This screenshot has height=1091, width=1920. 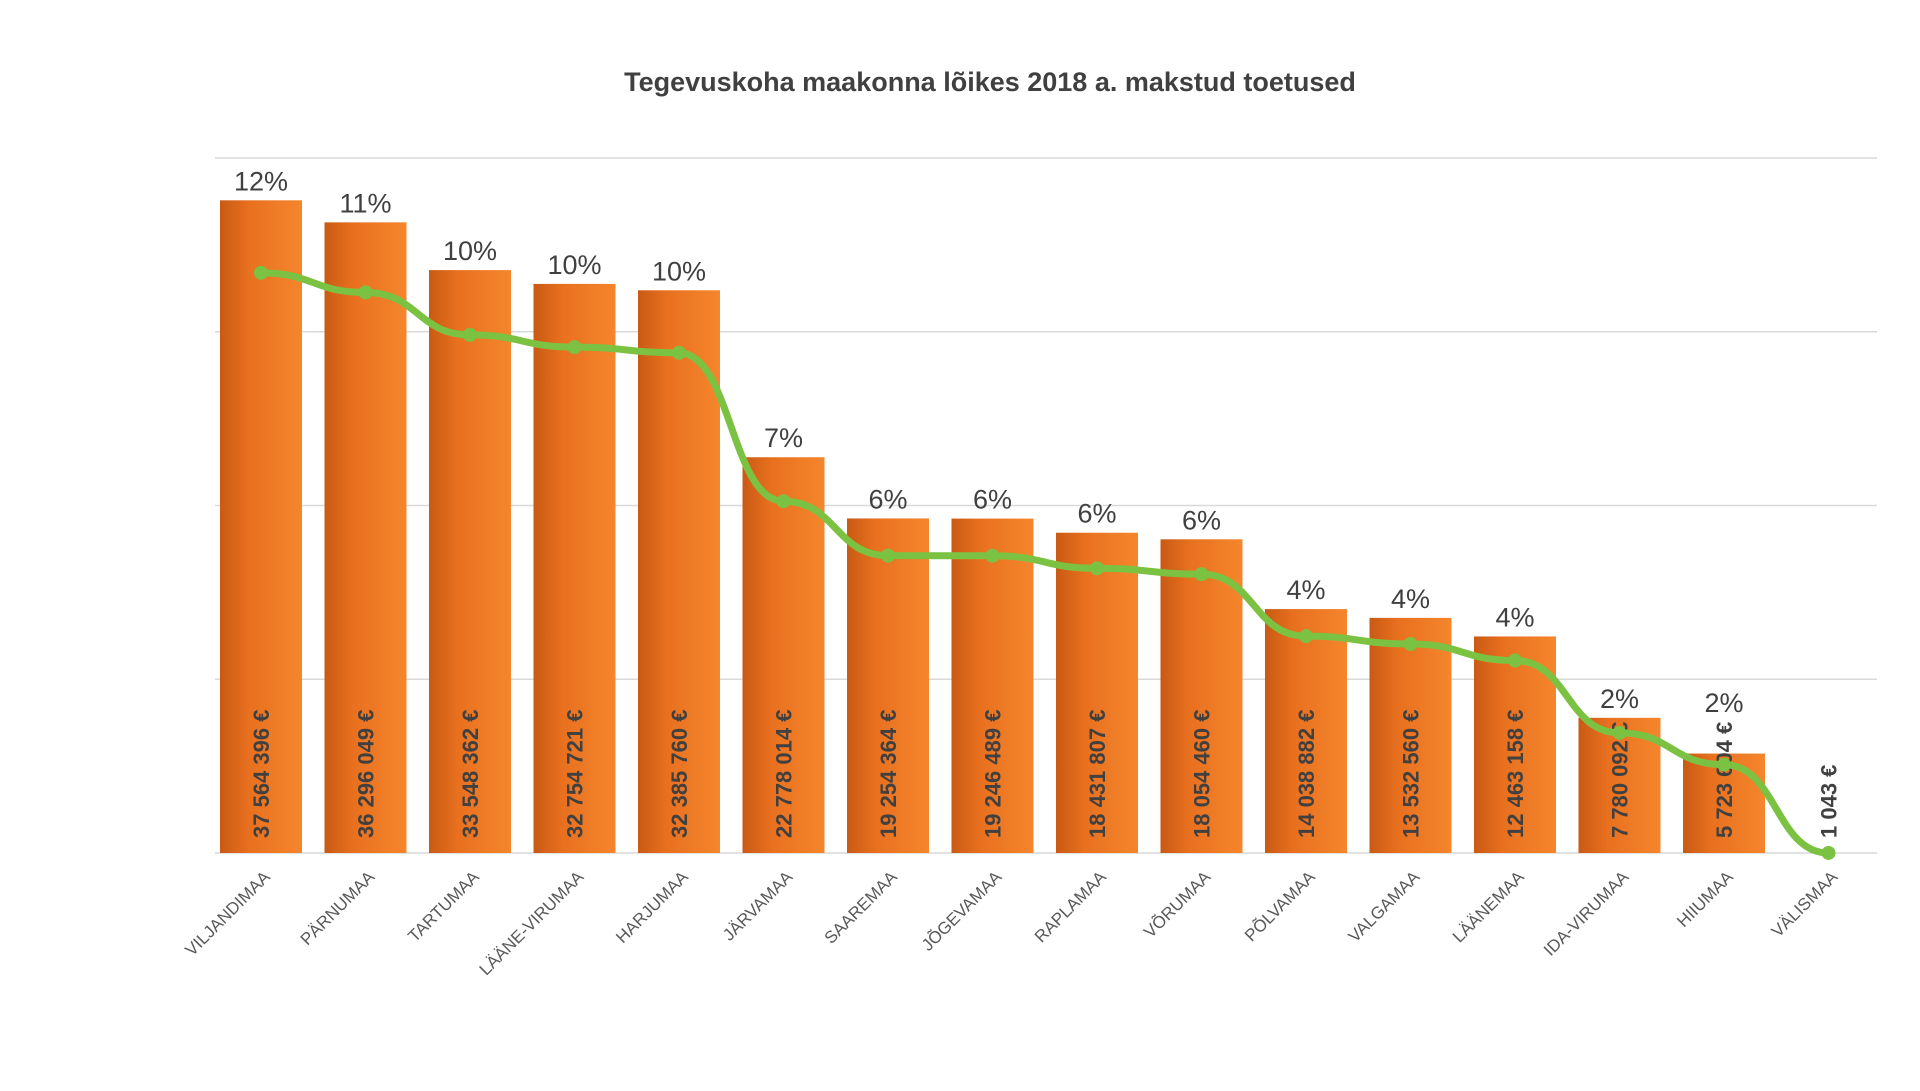 What do you see at coordinates (1177, 904) in the screenshot?
I see `category-label: VÕRUMAA` at bounding box center [1177, 904].